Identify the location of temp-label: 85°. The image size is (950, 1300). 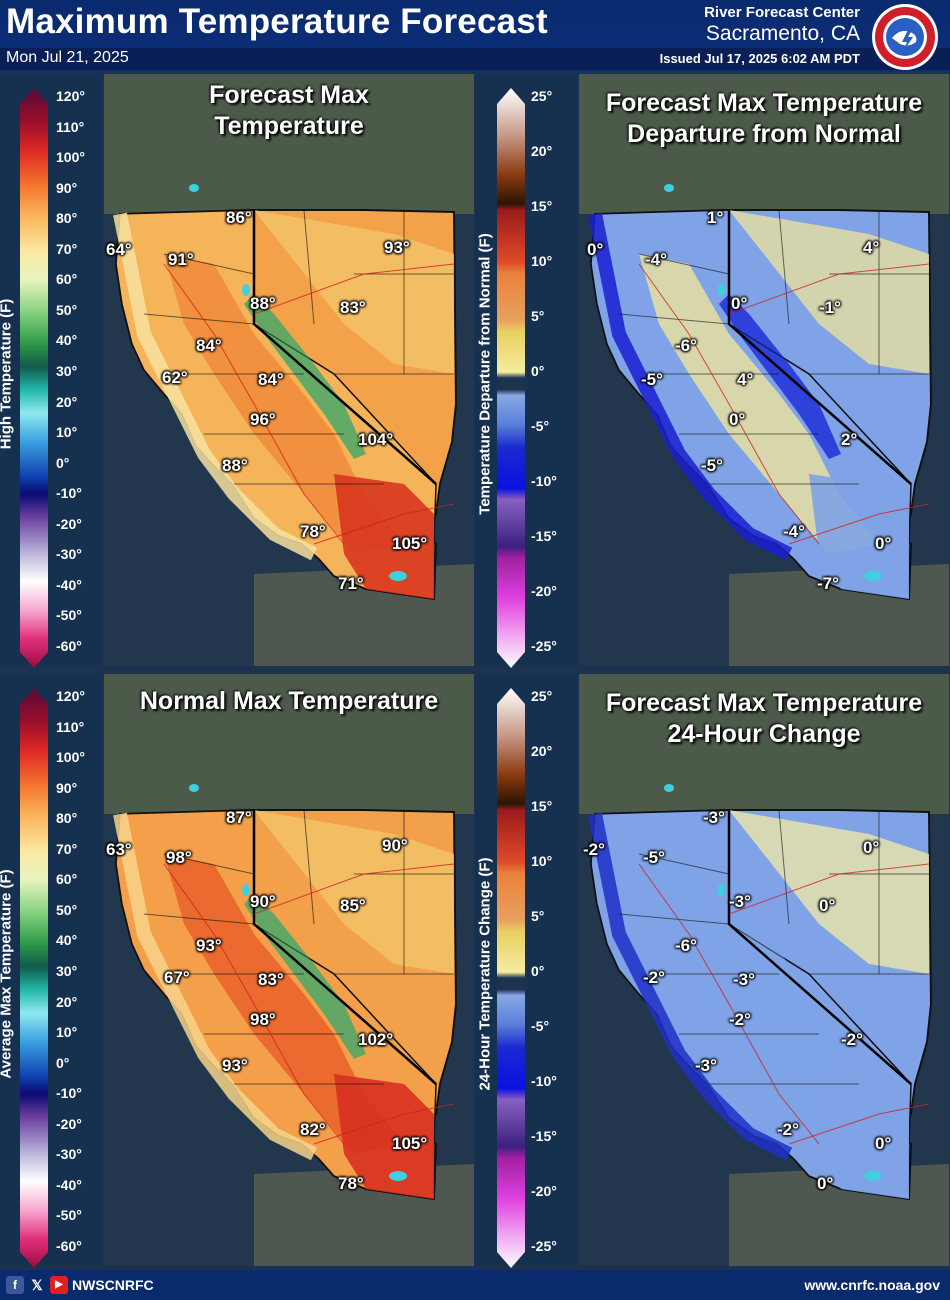
(353, 905).